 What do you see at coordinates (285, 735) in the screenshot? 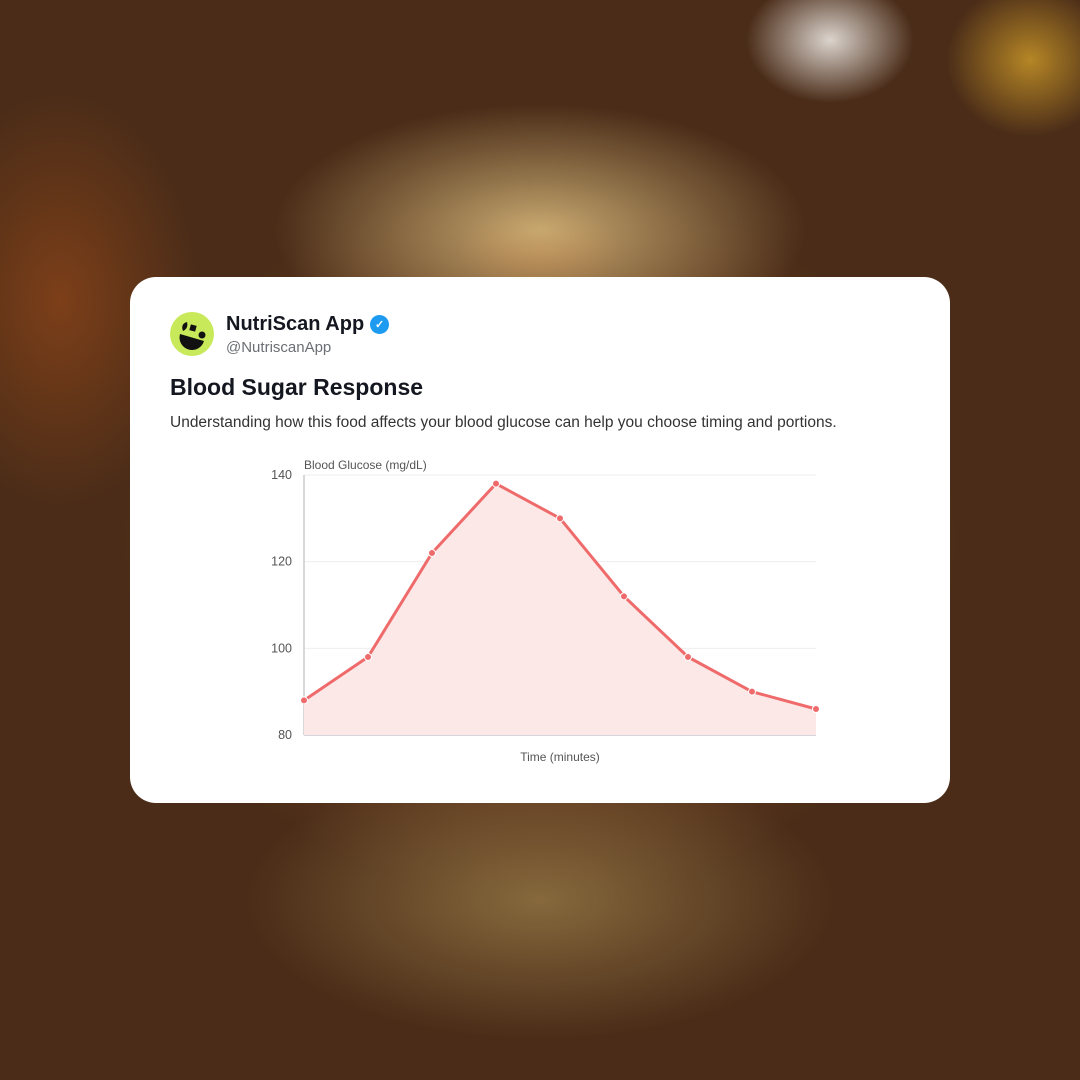
I see `y-tick-label: 80` at bounding box center [285, 735].